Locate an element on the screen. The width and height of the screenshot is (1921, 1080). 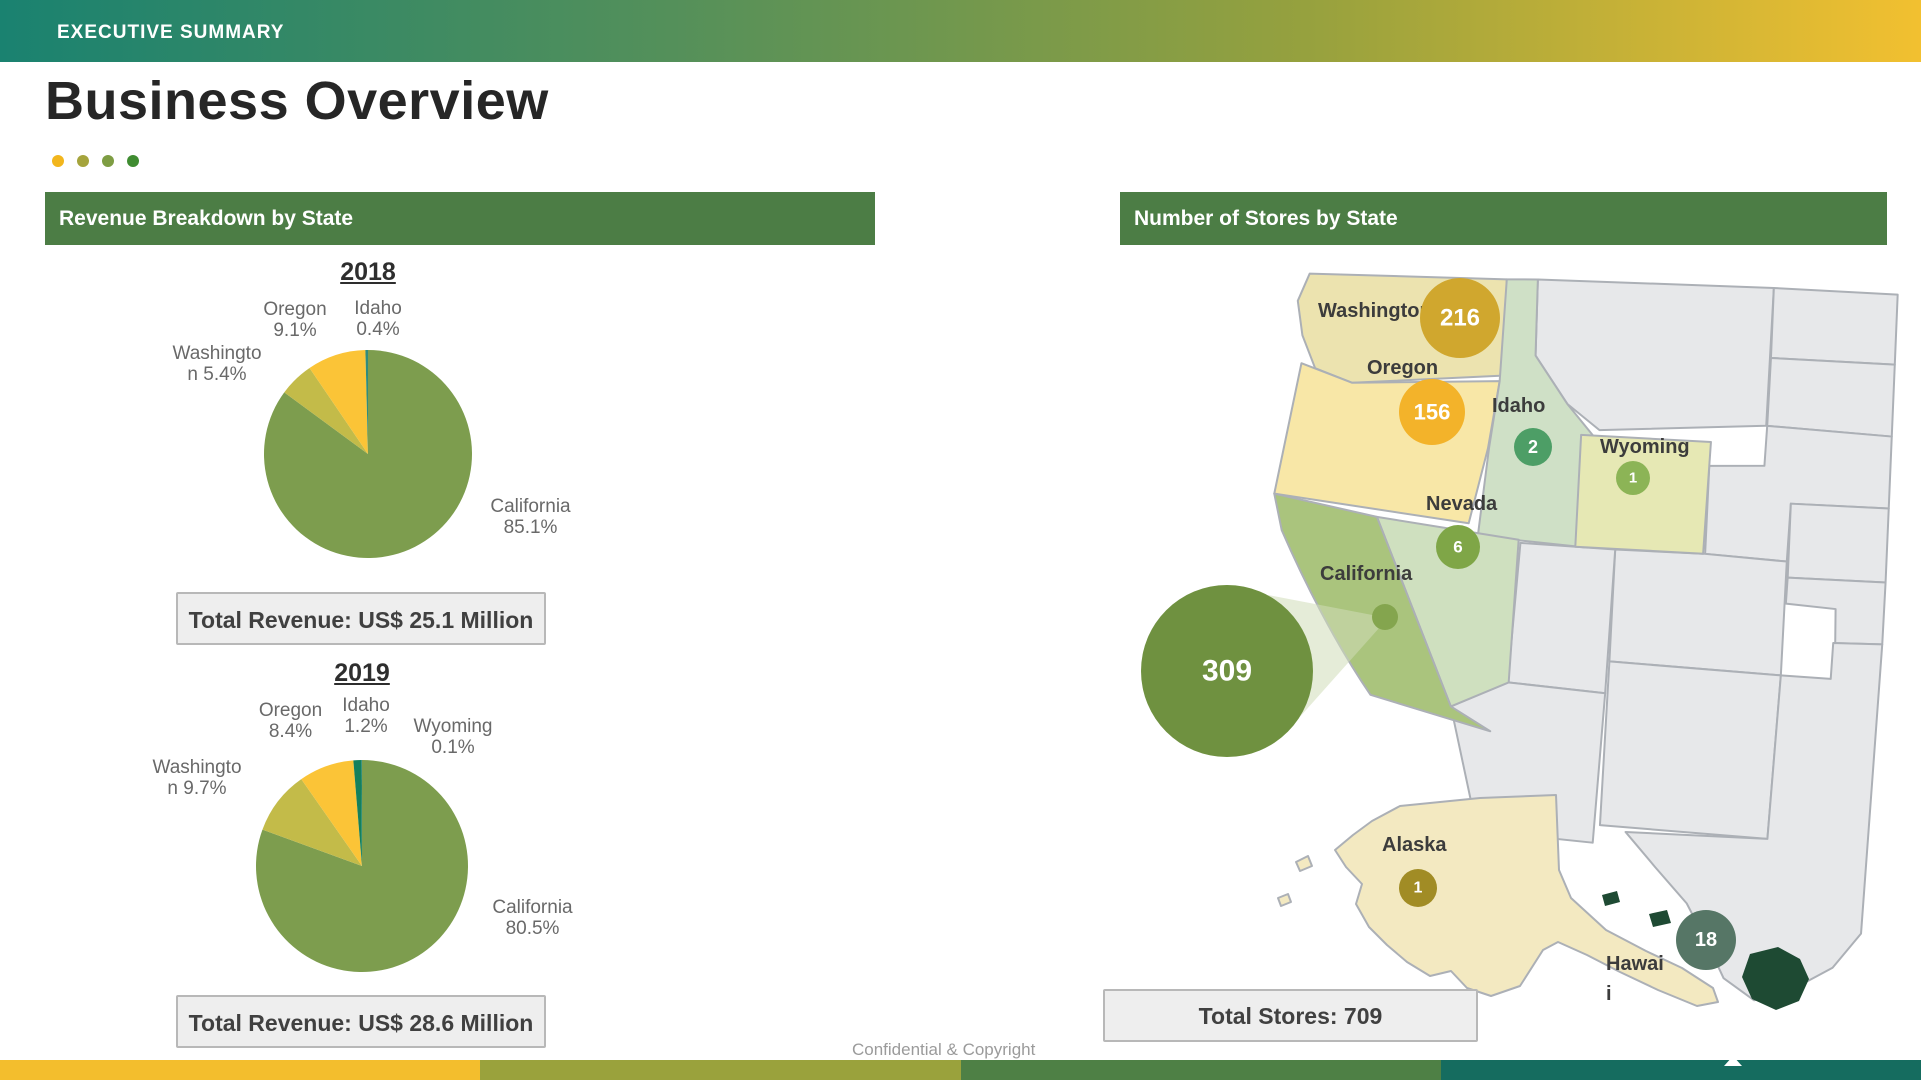
total-stores-box: Total Stores: 709 is located at coordinates (1290, 1015).